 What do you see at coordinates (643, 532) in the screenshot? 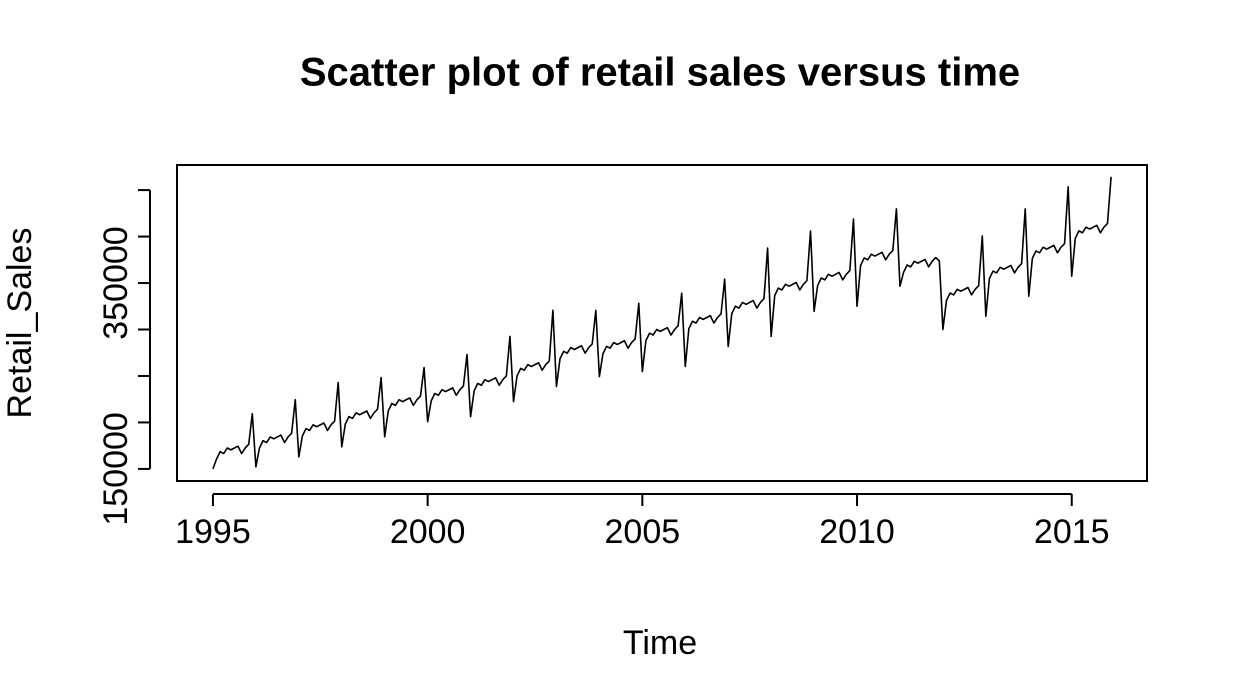
I see `x-tick-label: 2005` at bounding box center [643, 532].